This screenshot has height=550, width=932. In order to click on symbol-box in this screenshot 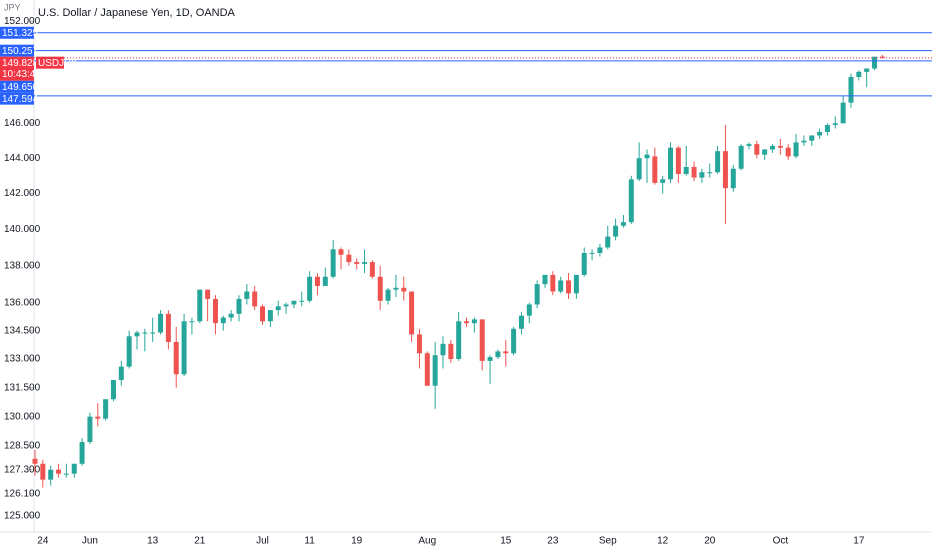, I will do `click(50, 62)`.